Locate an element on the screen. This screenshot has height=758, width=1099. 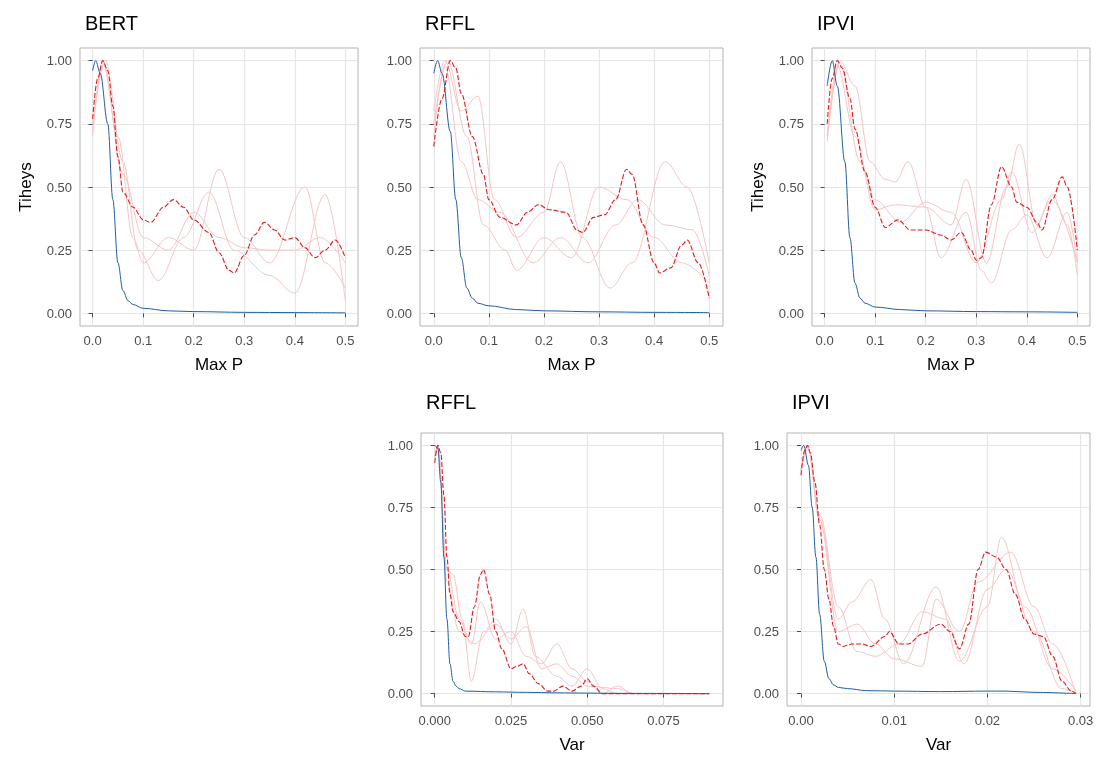
x-tick-label: 0.02 is located at coordinates (987, 720).